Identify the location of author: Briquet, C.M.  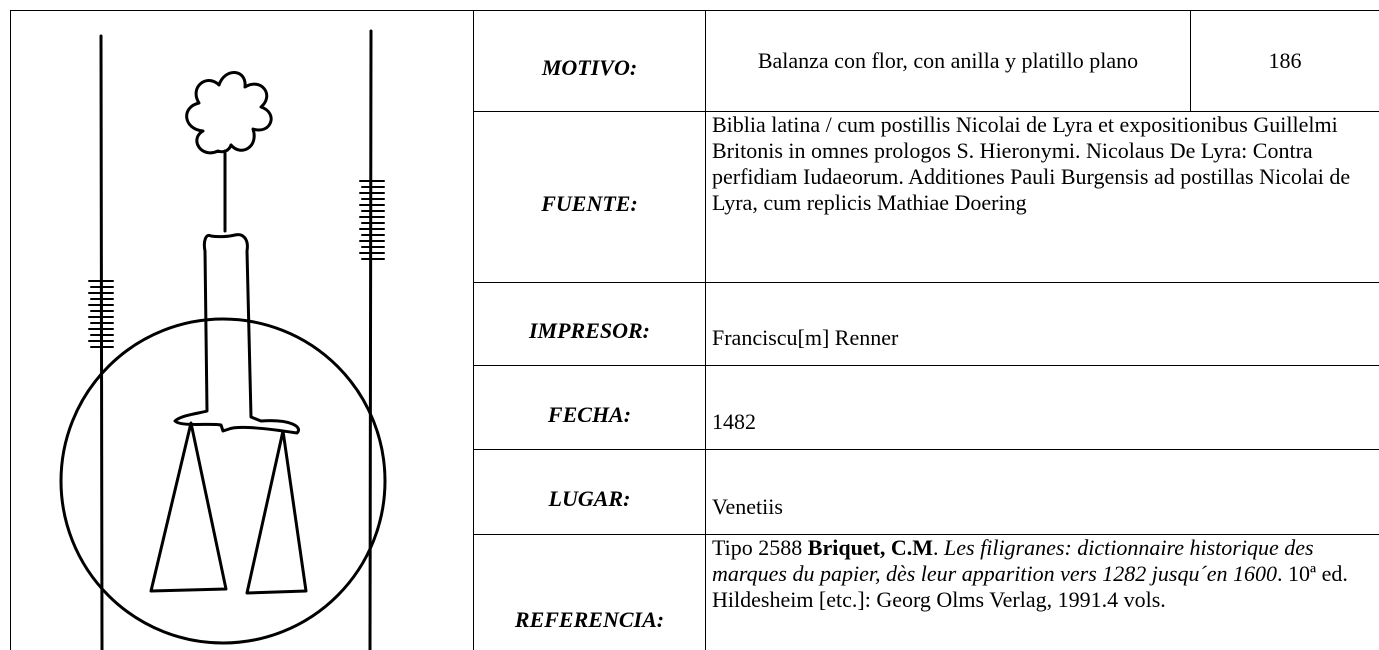
(870, 547).